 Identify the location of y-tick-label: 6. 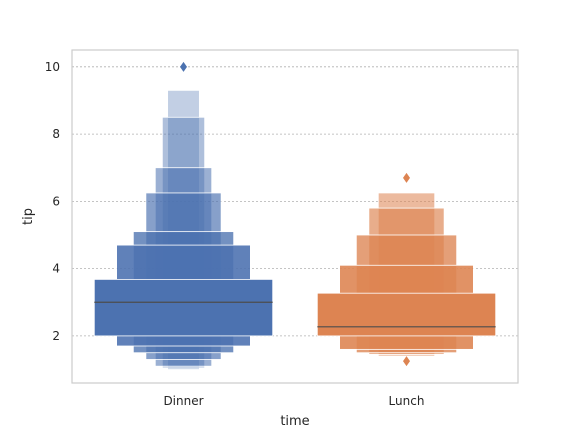
(56, 201).